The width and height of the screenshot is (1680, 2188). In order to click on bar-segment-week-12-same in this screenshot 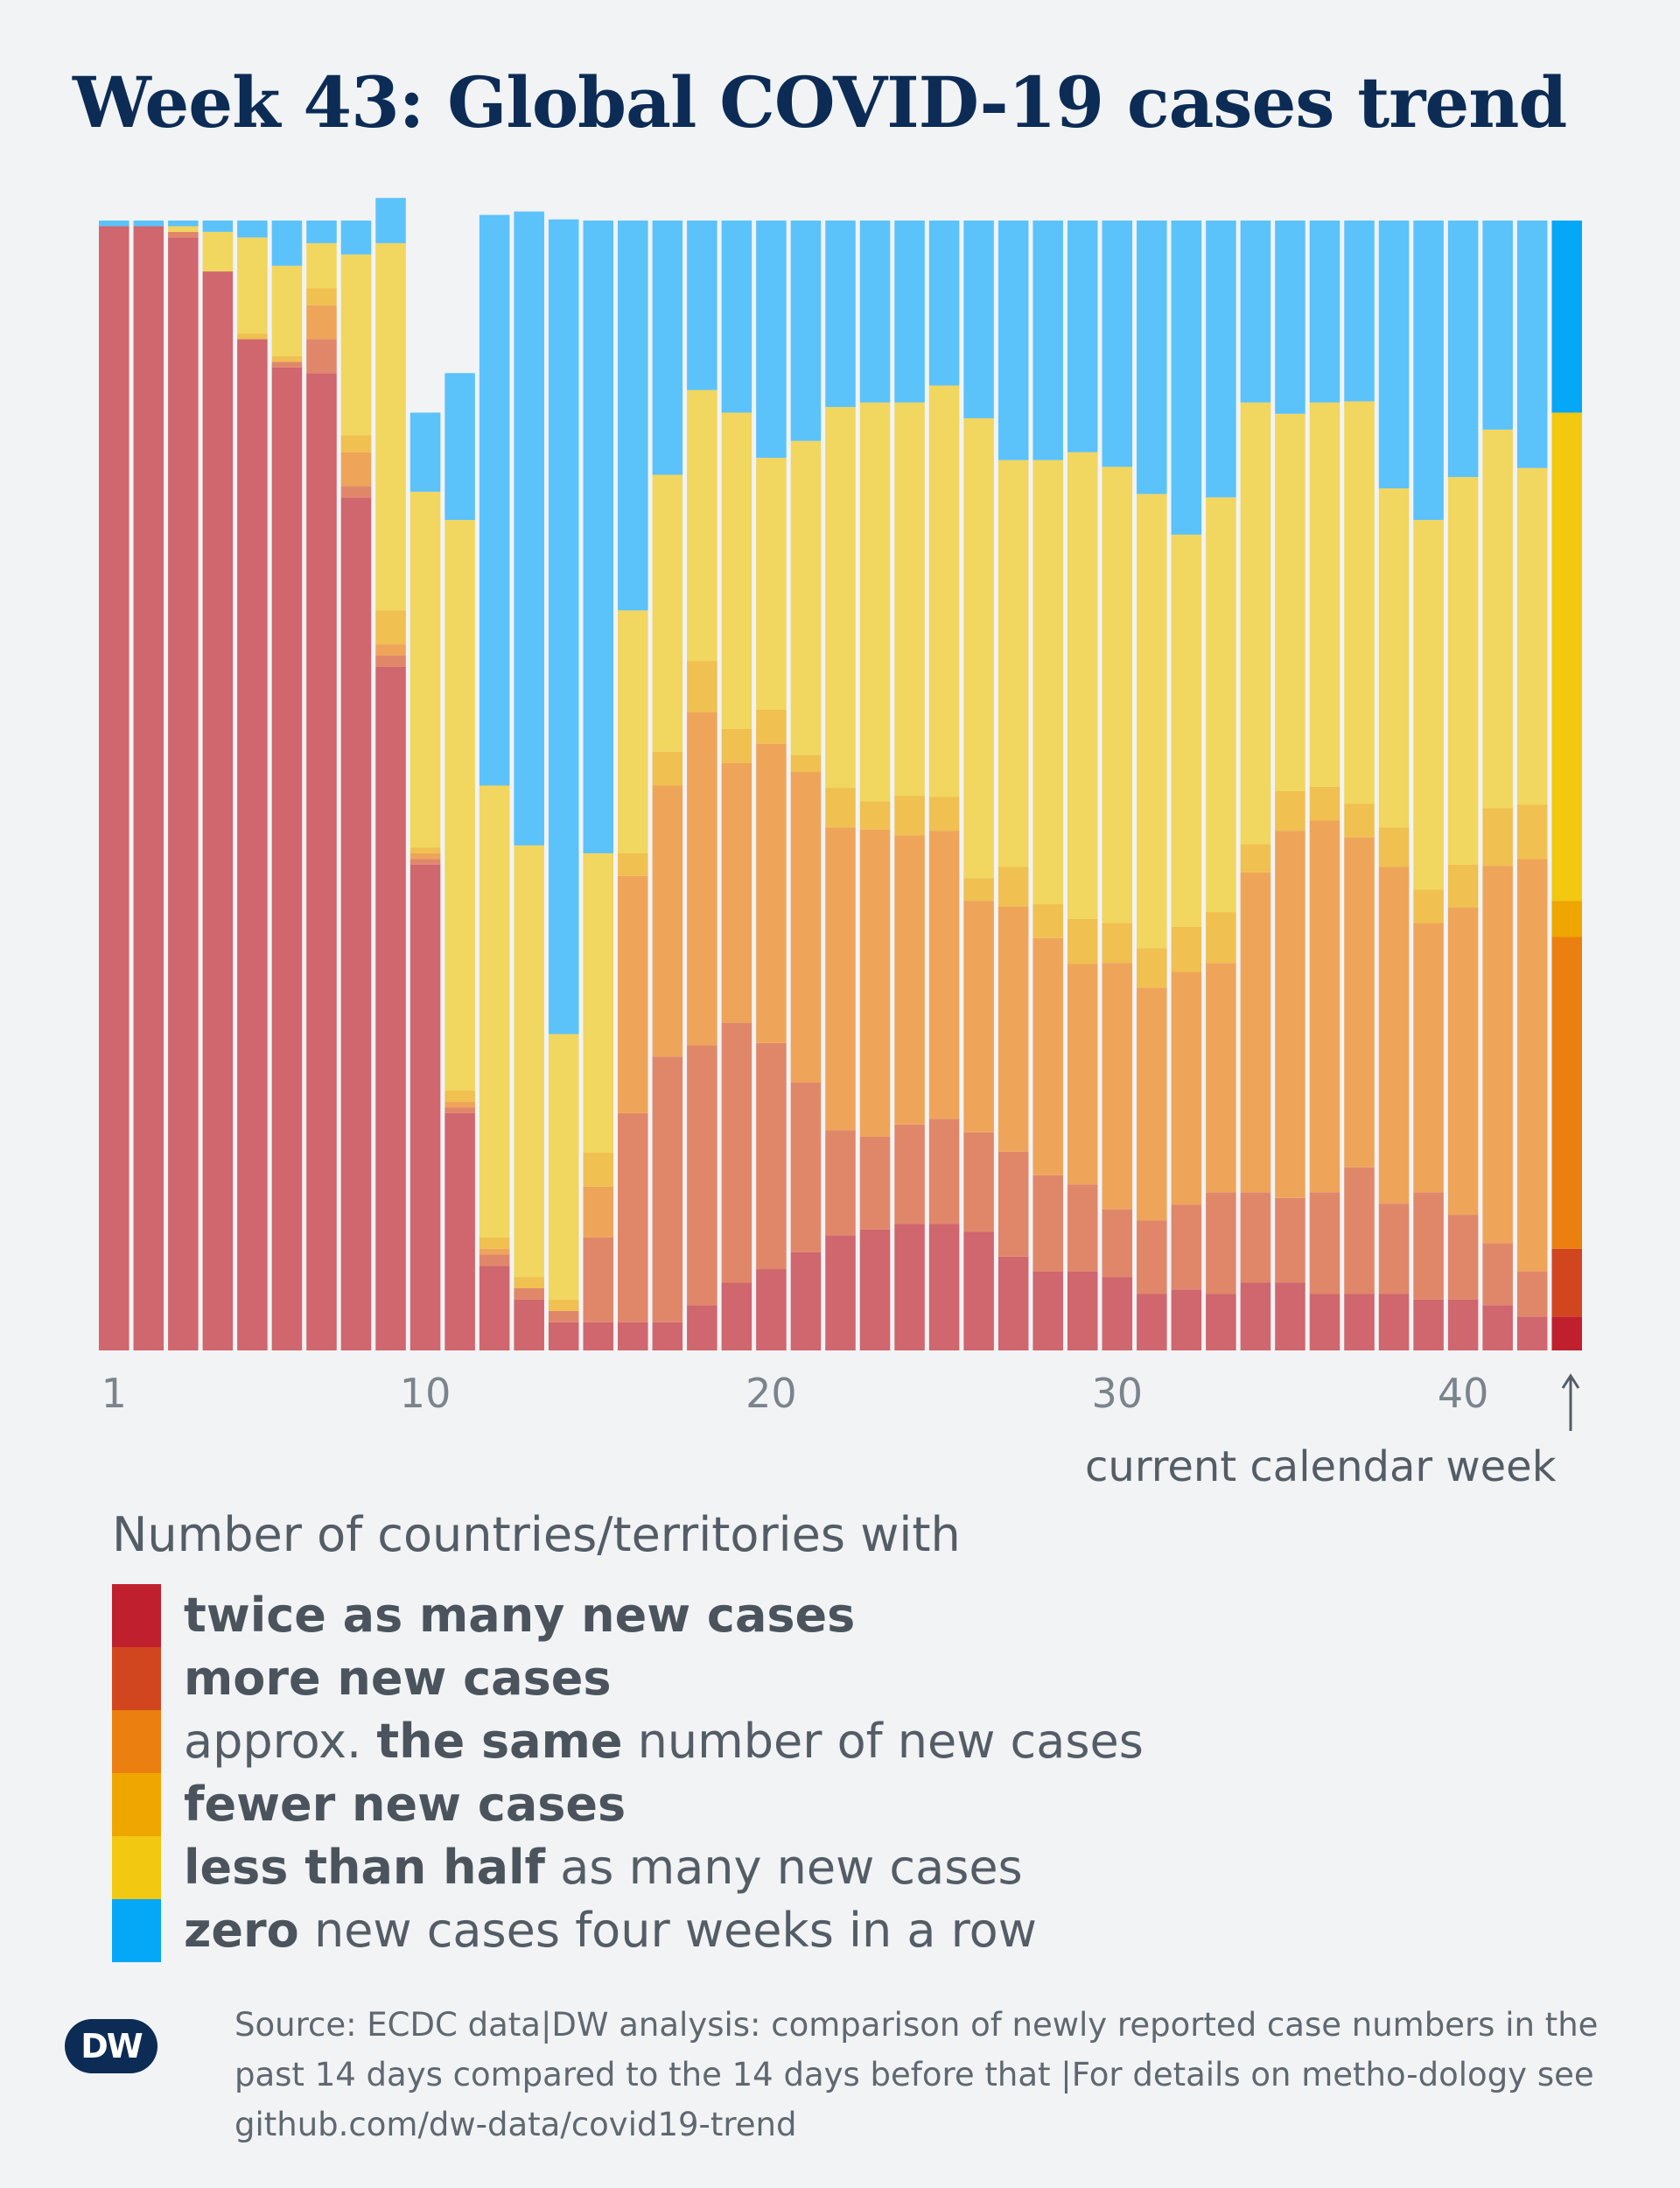, I will do `click(494, 1251)`.